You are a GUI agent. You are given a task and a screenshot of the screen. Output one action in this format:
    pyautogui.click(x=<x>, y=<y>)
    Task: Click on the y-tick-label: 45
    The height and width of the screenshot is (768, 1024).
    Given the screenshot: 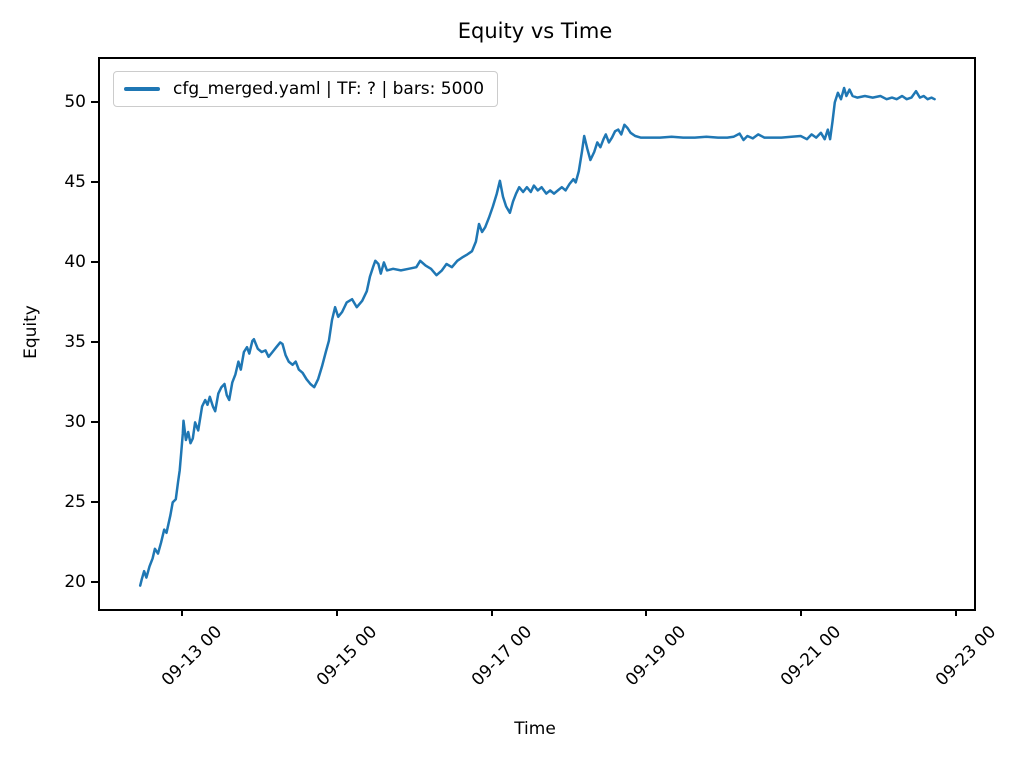 What is the action you would take?
    pyautogui.click(x=75, y=181)
    